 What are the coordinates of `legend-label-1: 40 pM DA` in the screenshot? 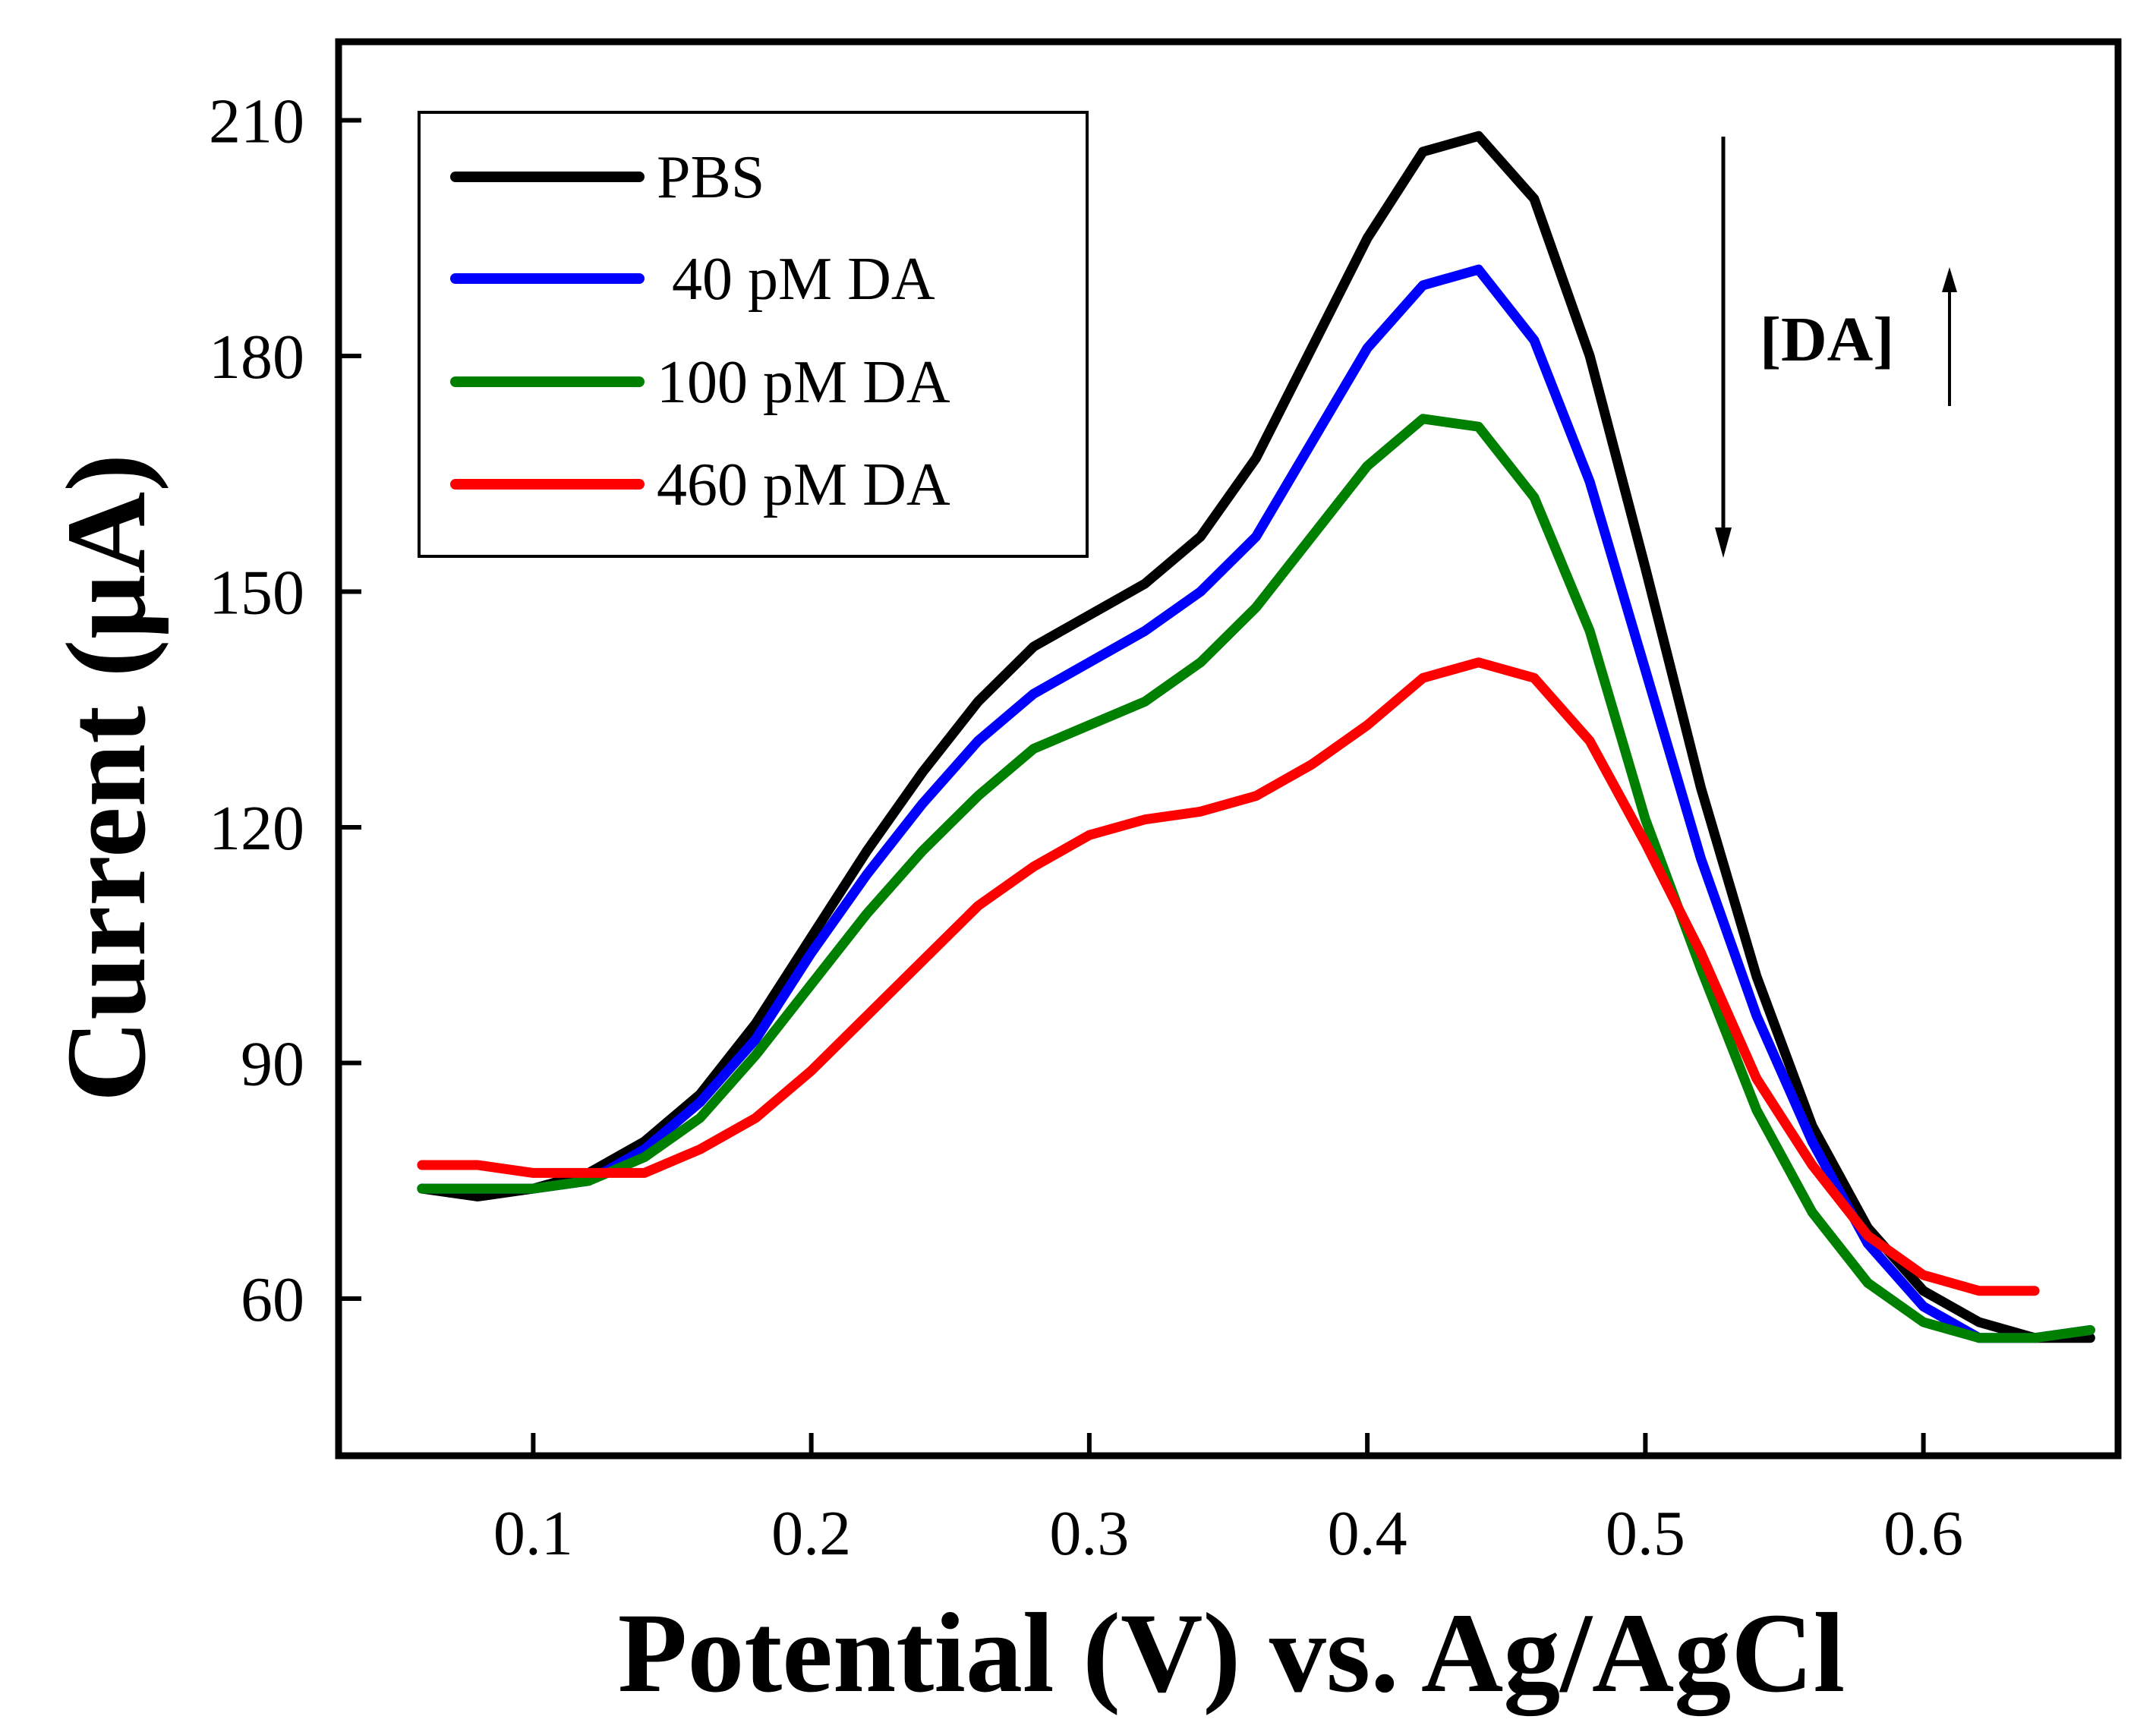 It's located at (796, 279).